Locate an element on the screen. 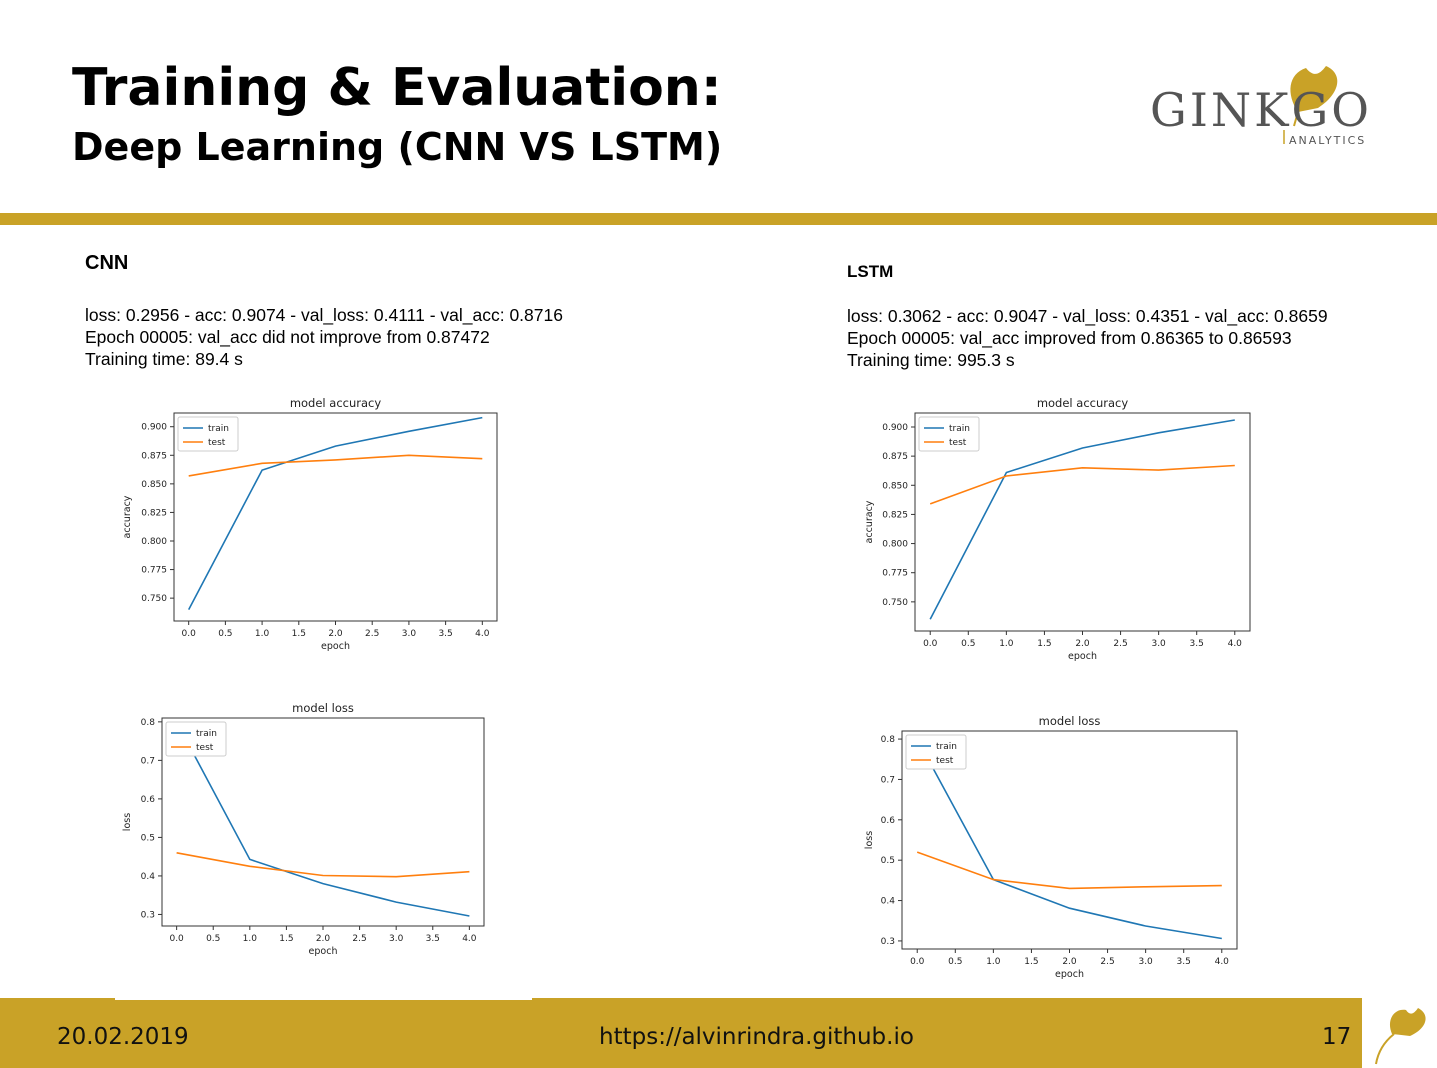 The height and width of the screenshot is (1068, 1437). y-tick-label: 0.8 is located at coordinates (148, 723).